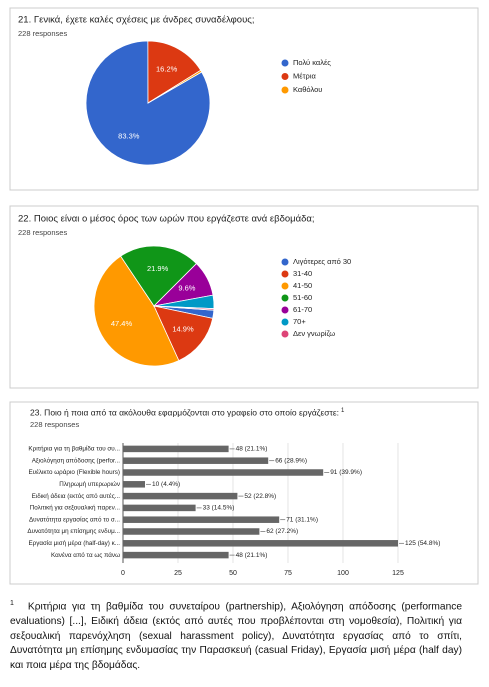 Image resolution: width=489 pixels, height=687 pixels. What do you see at coordinates (282, 531) in the screenshot?
I see `bar-label: 62 (27.2%)` at bounding box center [282, 531].